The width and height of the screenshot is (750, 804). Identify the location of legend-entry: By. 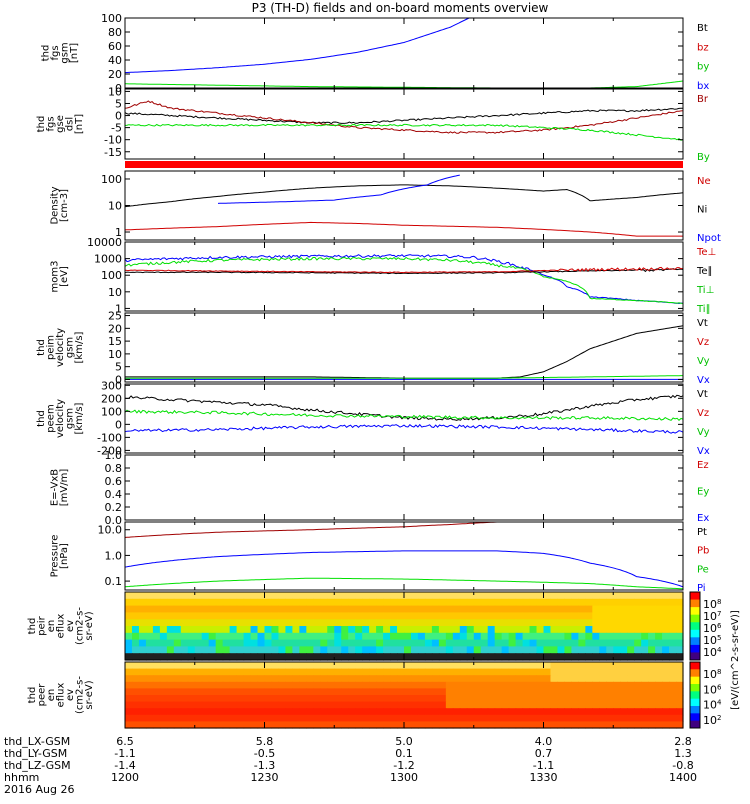
(703, 157).